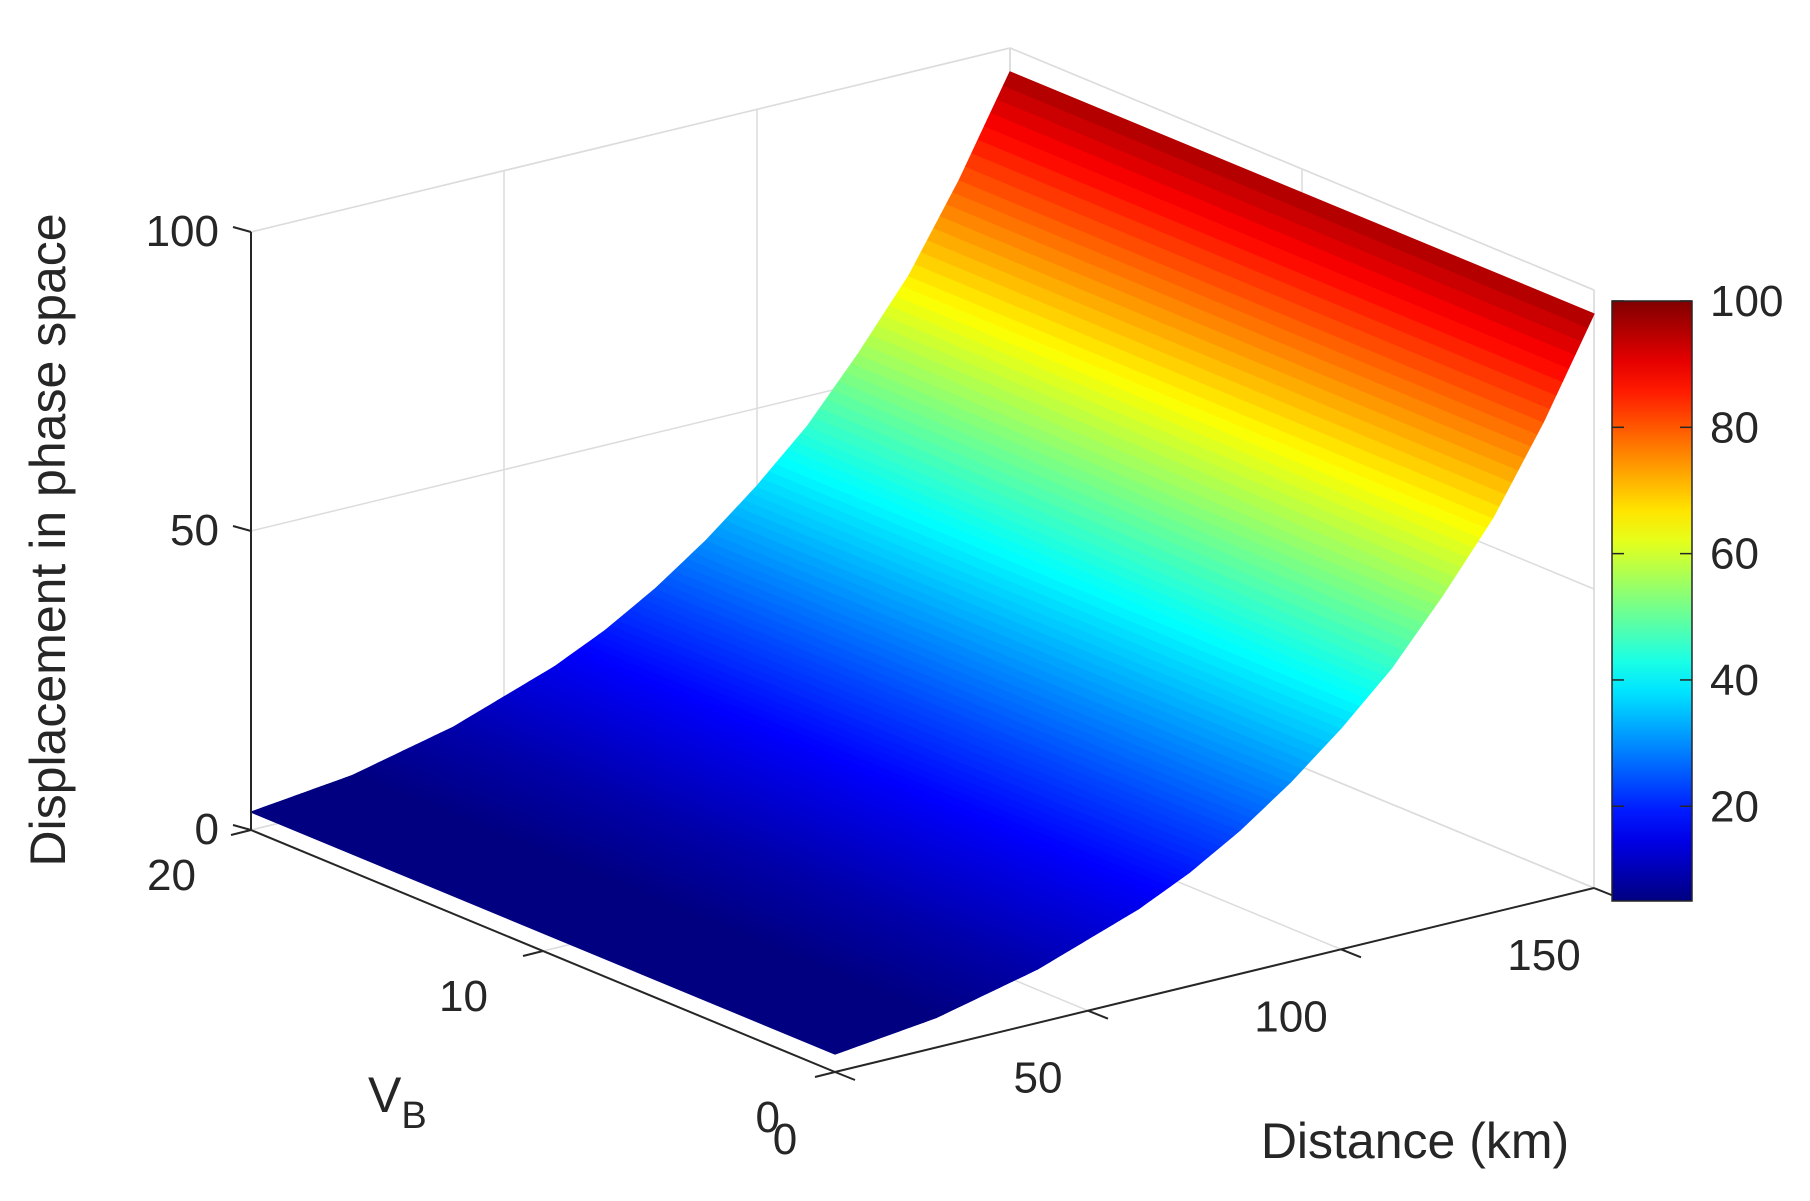  What do you see at coordinates (768, 1117) in the screenshot?
I see `y-tick-label: 0` at bounding box center [768, 1117].